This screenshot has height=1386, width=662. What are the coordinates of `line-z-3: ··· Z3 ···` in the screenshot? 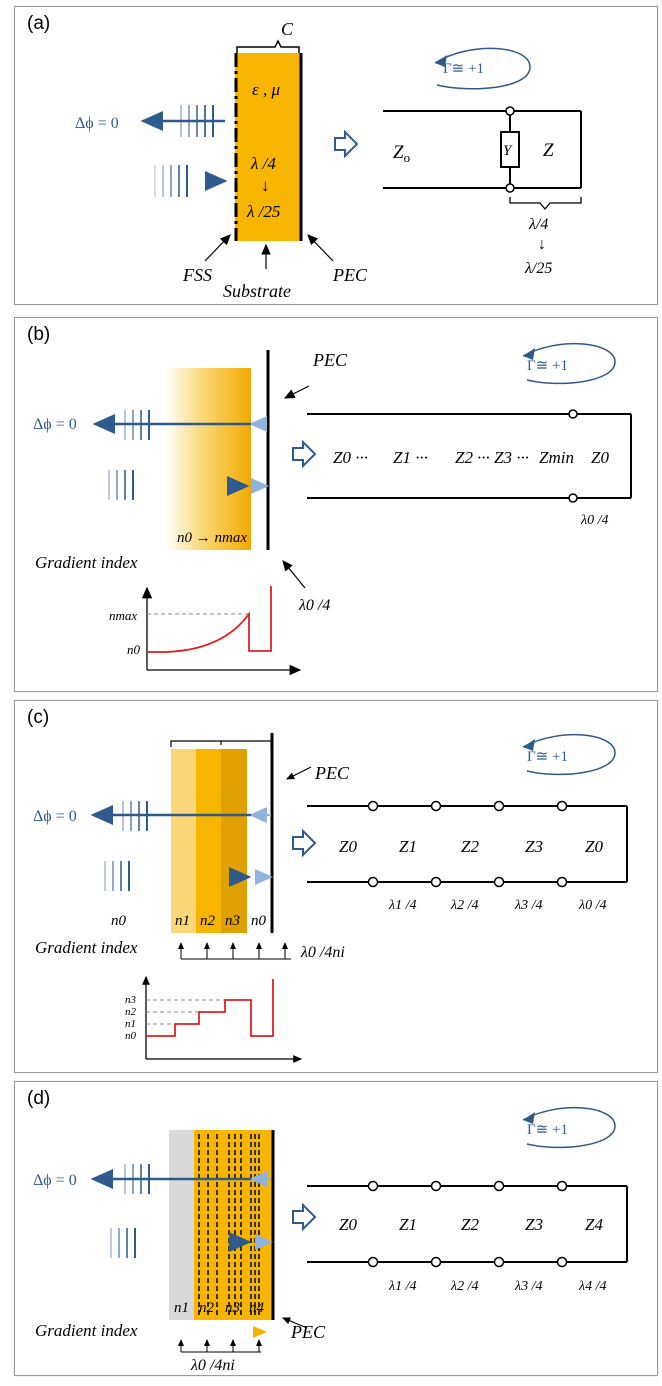 It's located at (503, 457).